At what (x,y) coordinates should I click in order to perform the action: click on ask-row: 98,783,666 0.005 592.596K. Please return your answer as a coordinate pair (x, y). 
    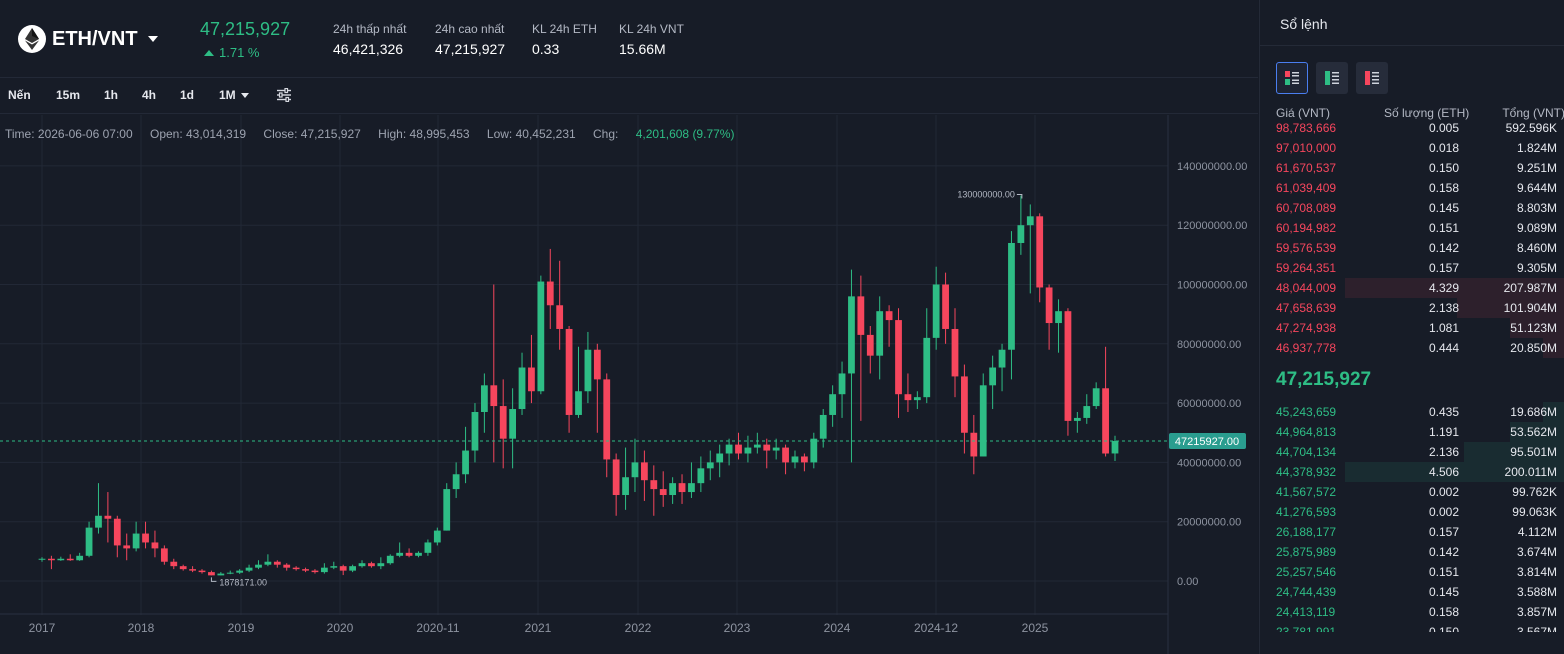
    Looking at the image, I should click on (1412, 130).